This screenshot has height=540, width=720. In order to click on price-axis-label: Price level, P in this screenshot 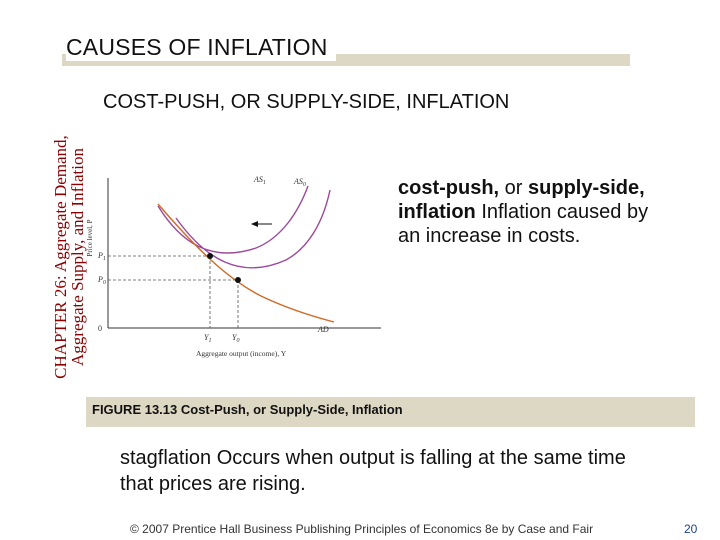, I will do `click(90, 237)`.